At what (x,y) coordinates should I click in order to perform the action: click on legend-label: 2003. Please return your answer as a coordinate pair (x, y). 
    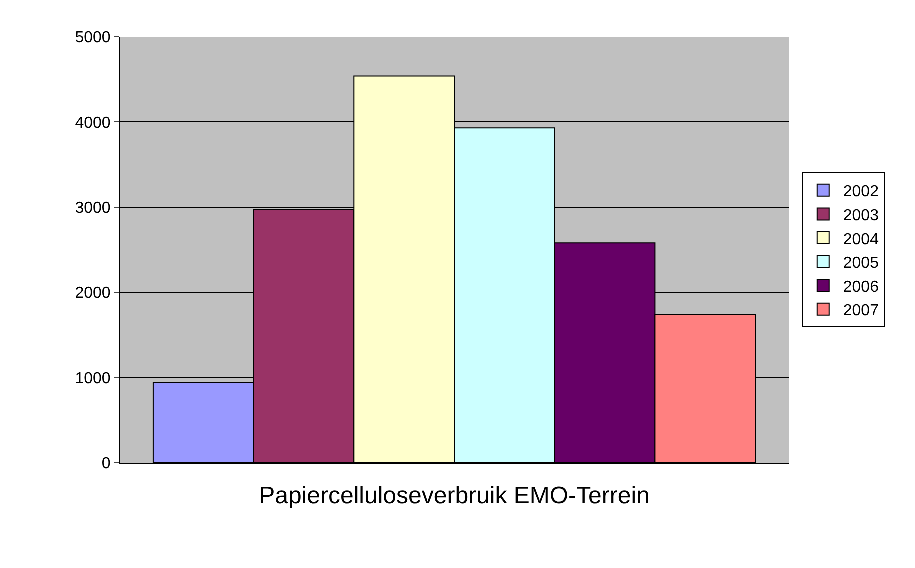
    Looking at the image, I should click on (861, 215).